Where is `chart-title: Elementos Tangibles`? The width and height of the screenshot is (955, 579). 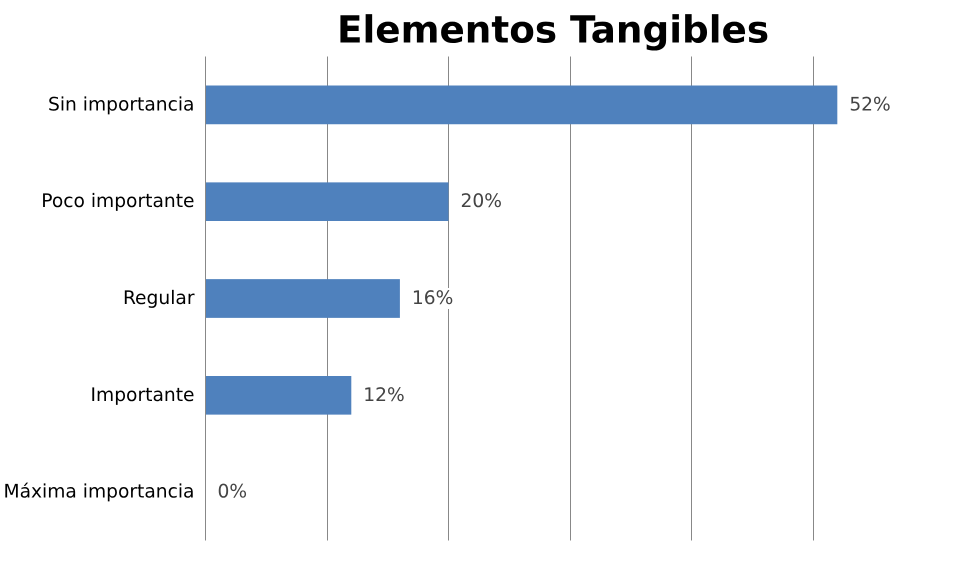 chart-title: Elementos Tangibles is located at coordinates (553, 30).